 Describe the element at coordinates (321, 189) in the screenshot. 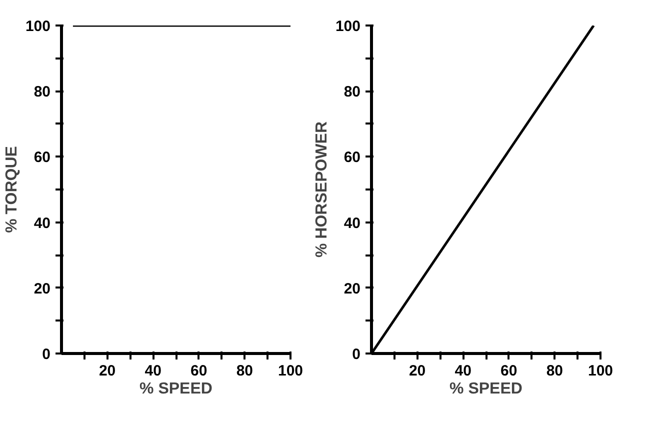

I see `y-axis-title: % HORSEPOWER` at that location.